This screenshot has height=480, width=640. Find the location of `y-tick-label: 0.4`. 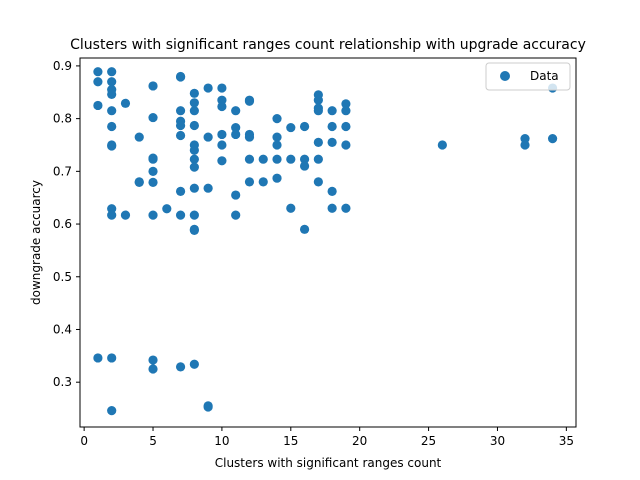

y-tick-label: 0.4 is located at coordinates (62, 329).